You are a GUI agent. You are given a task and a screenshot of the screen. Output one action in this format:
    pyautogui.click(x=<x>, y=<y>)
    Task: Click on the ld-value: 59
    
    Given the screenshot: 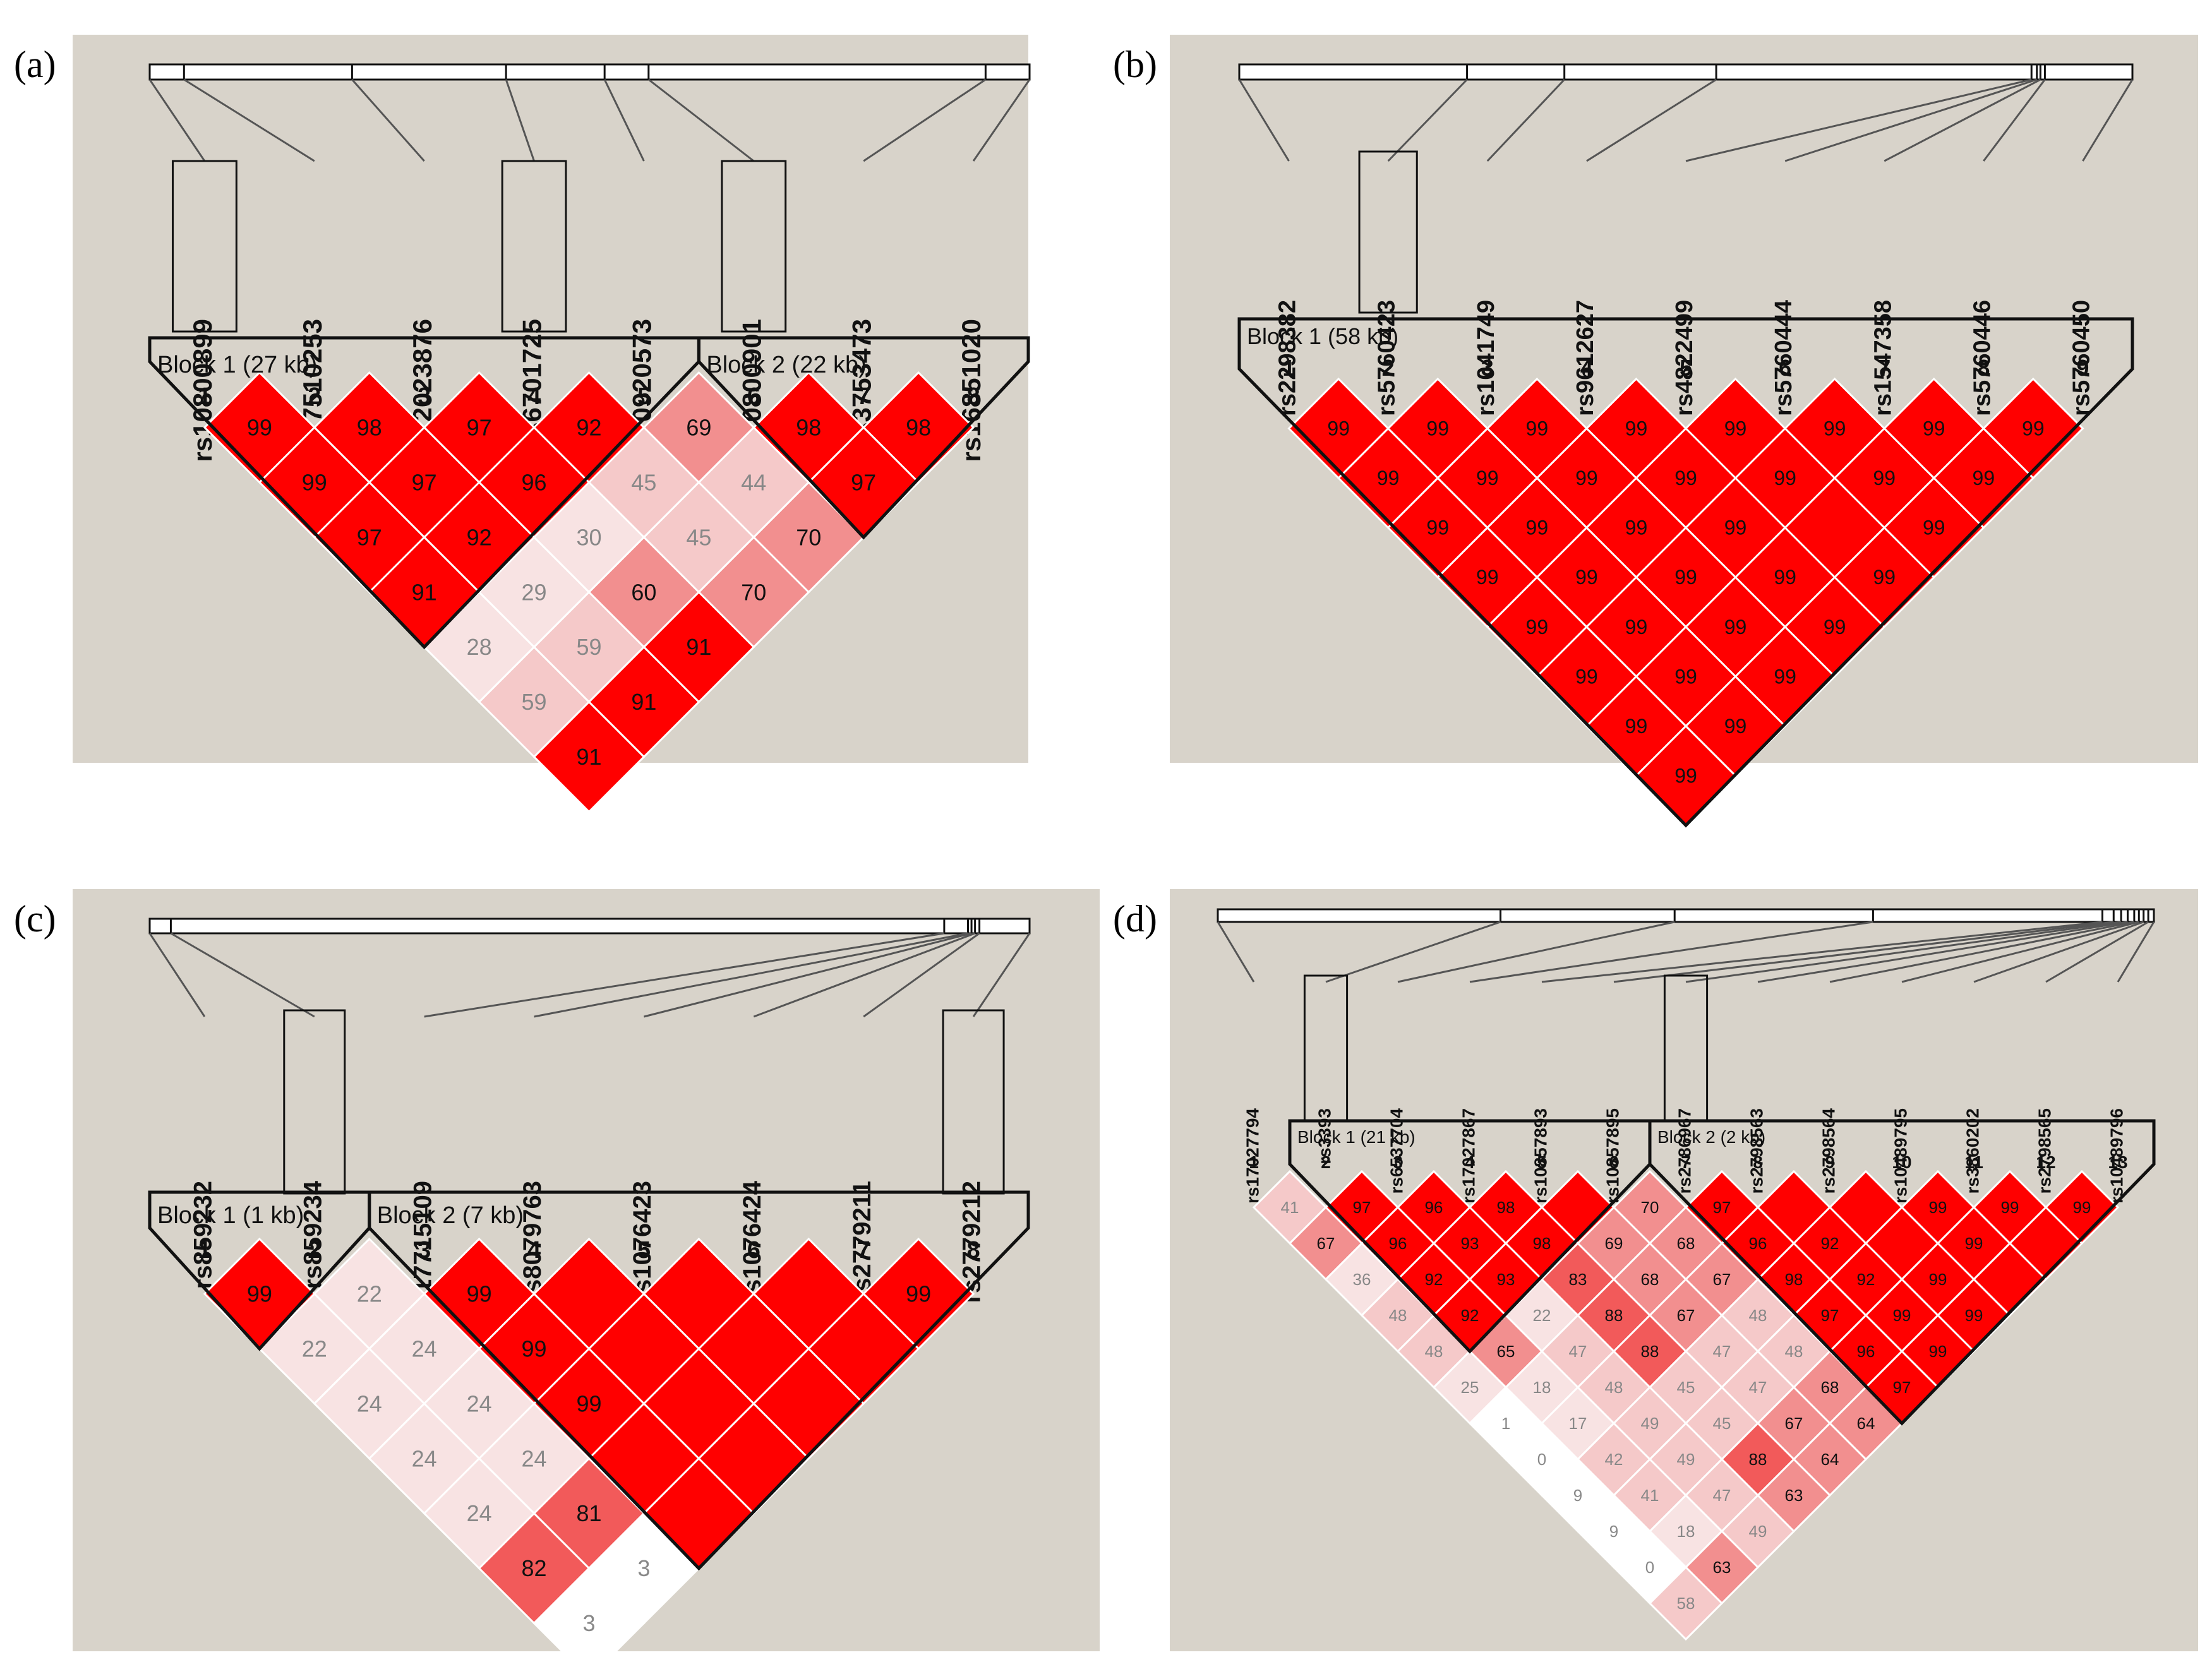 What is the action you would take?
    pyautogui.click(x=534, y=702)
    